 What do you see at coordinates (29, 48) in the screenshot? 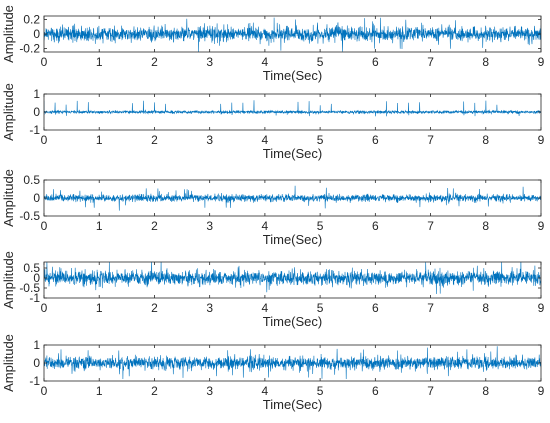
I see `y-tick-label: -0.2` at bounding box center [29, 48].